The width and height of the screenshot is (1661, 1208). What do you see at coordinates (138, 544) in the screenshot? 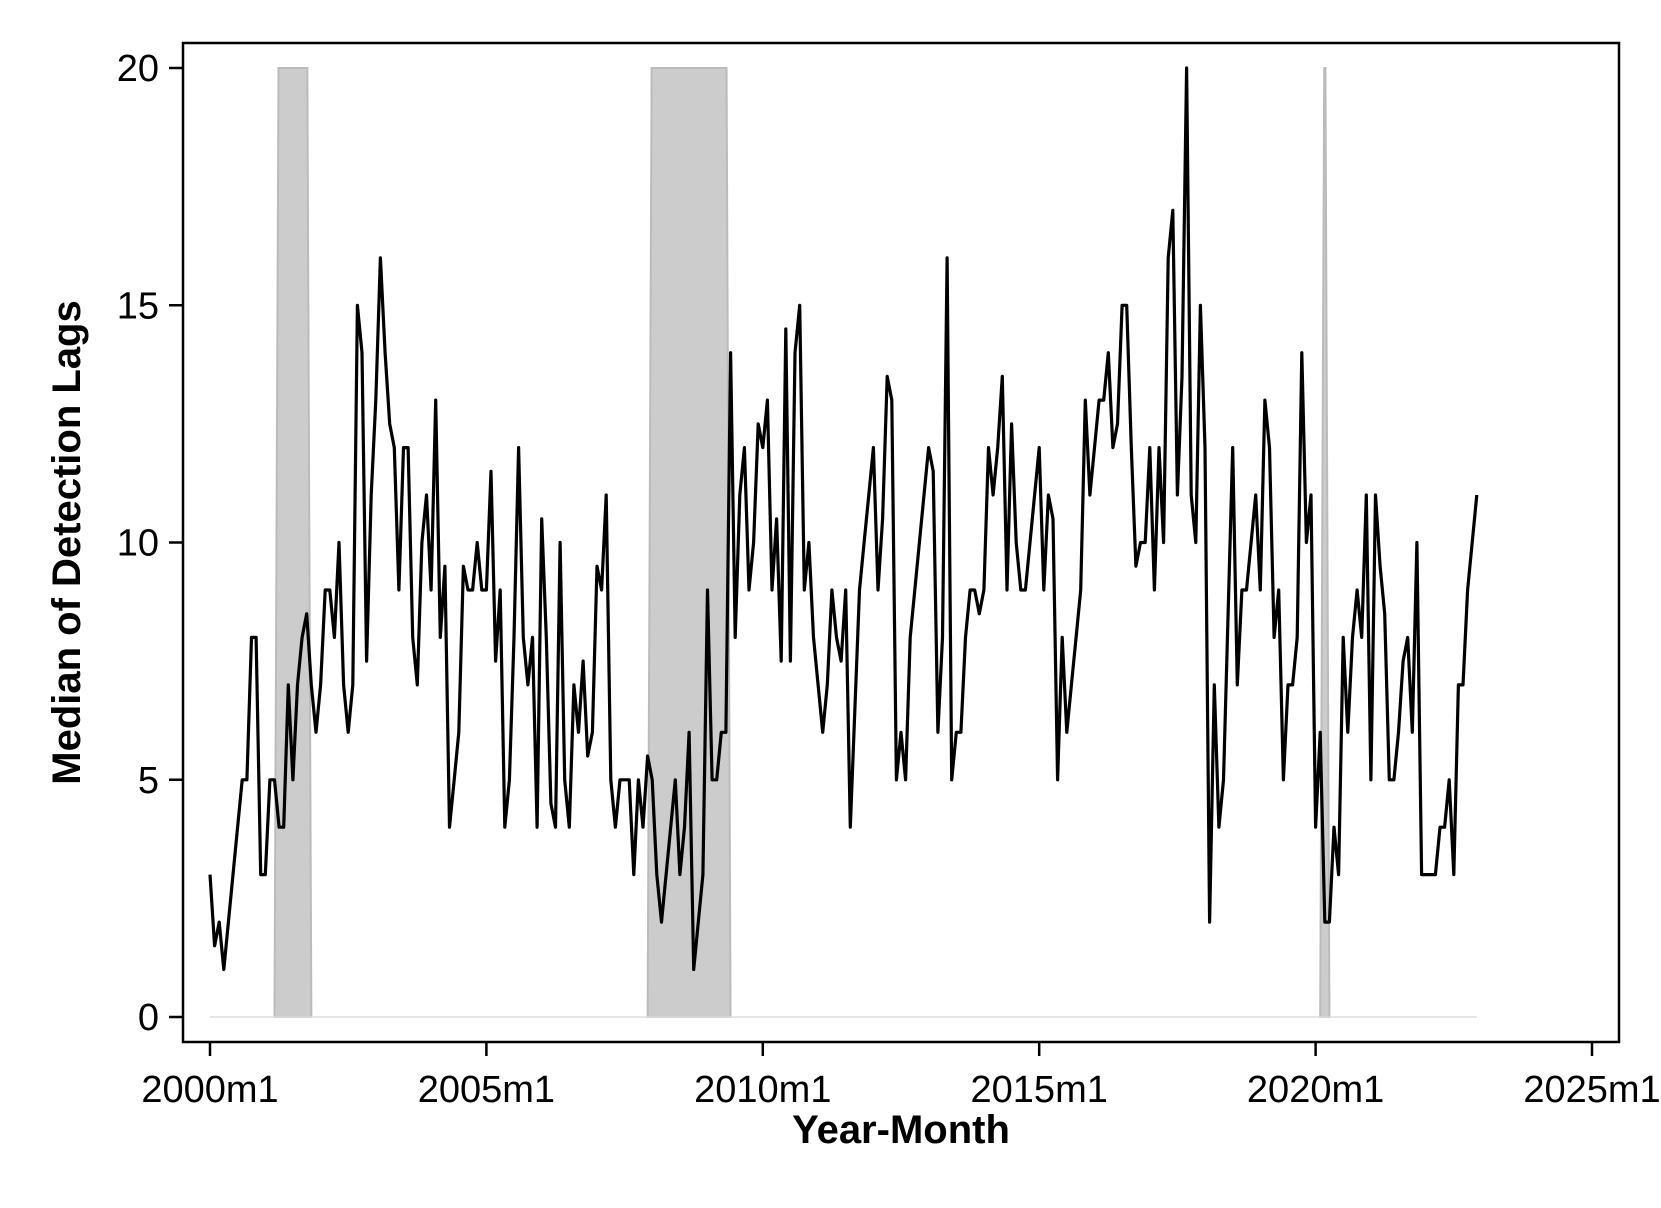
I see `y-tick-label-10: 10` at bounding box center [138, 544].